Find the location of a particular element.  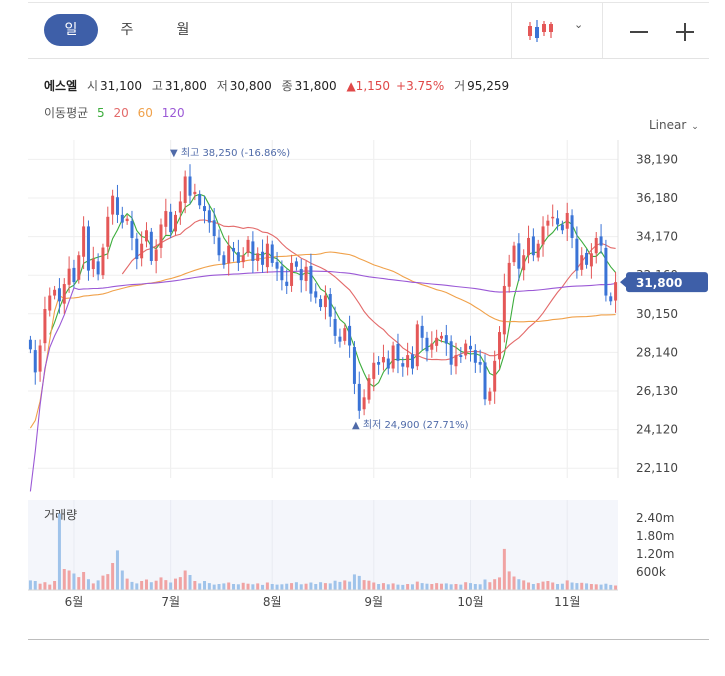

tab-monthly: 월 is located at coordinates (183, 30).